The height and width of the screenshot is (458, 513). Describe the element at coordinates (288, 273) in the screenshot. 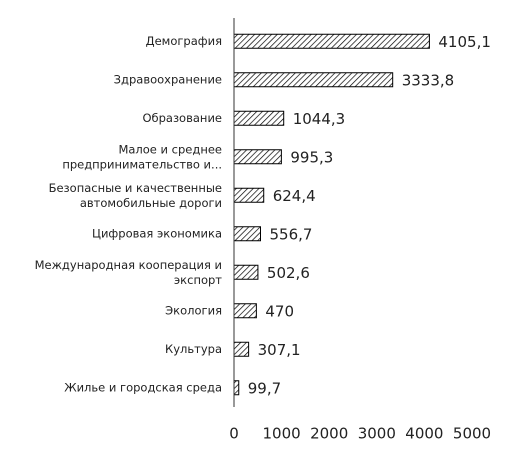

I see `value-label: 502,6` at that location.